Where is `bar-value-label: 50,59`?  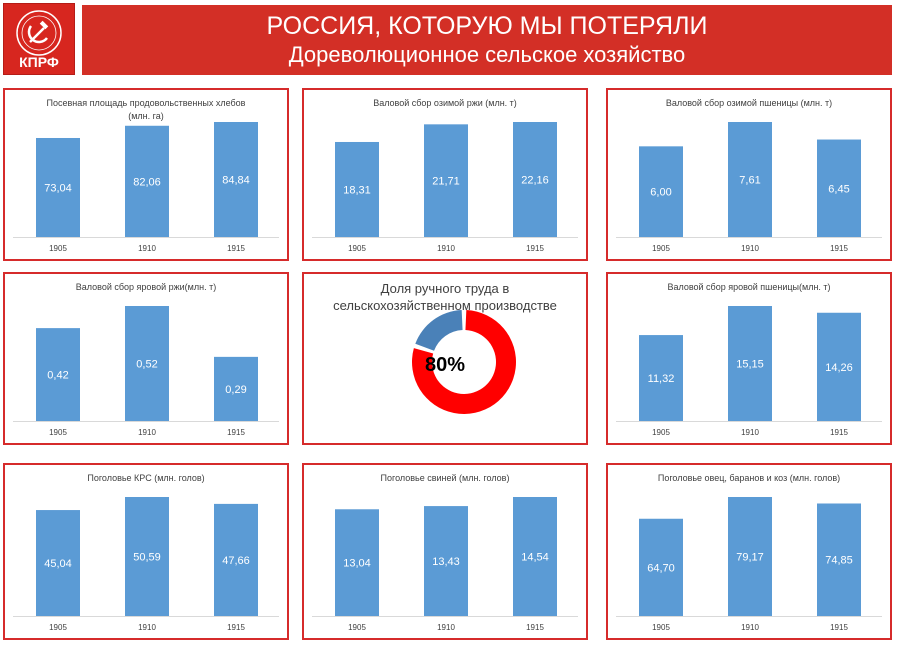
bar-value-label: 50,59 is located at coordinates (147, 558).